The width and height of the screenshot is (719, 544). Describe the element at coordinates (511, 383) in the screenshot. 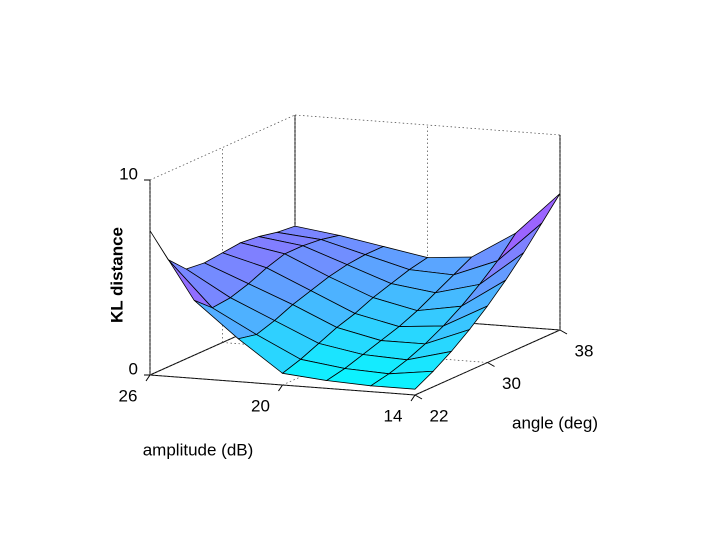

I see `y-tick-label: 30` at that location.